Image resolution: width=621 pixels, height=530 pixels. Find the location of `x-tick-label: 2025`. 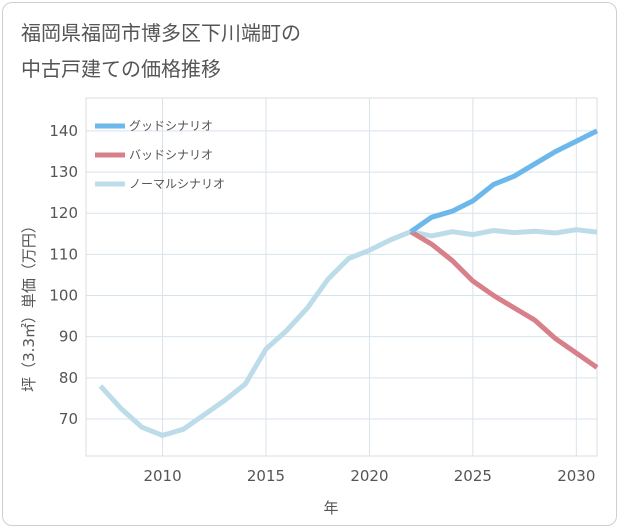

x-tick-label: 2025 is located at coordinates (473, 476).